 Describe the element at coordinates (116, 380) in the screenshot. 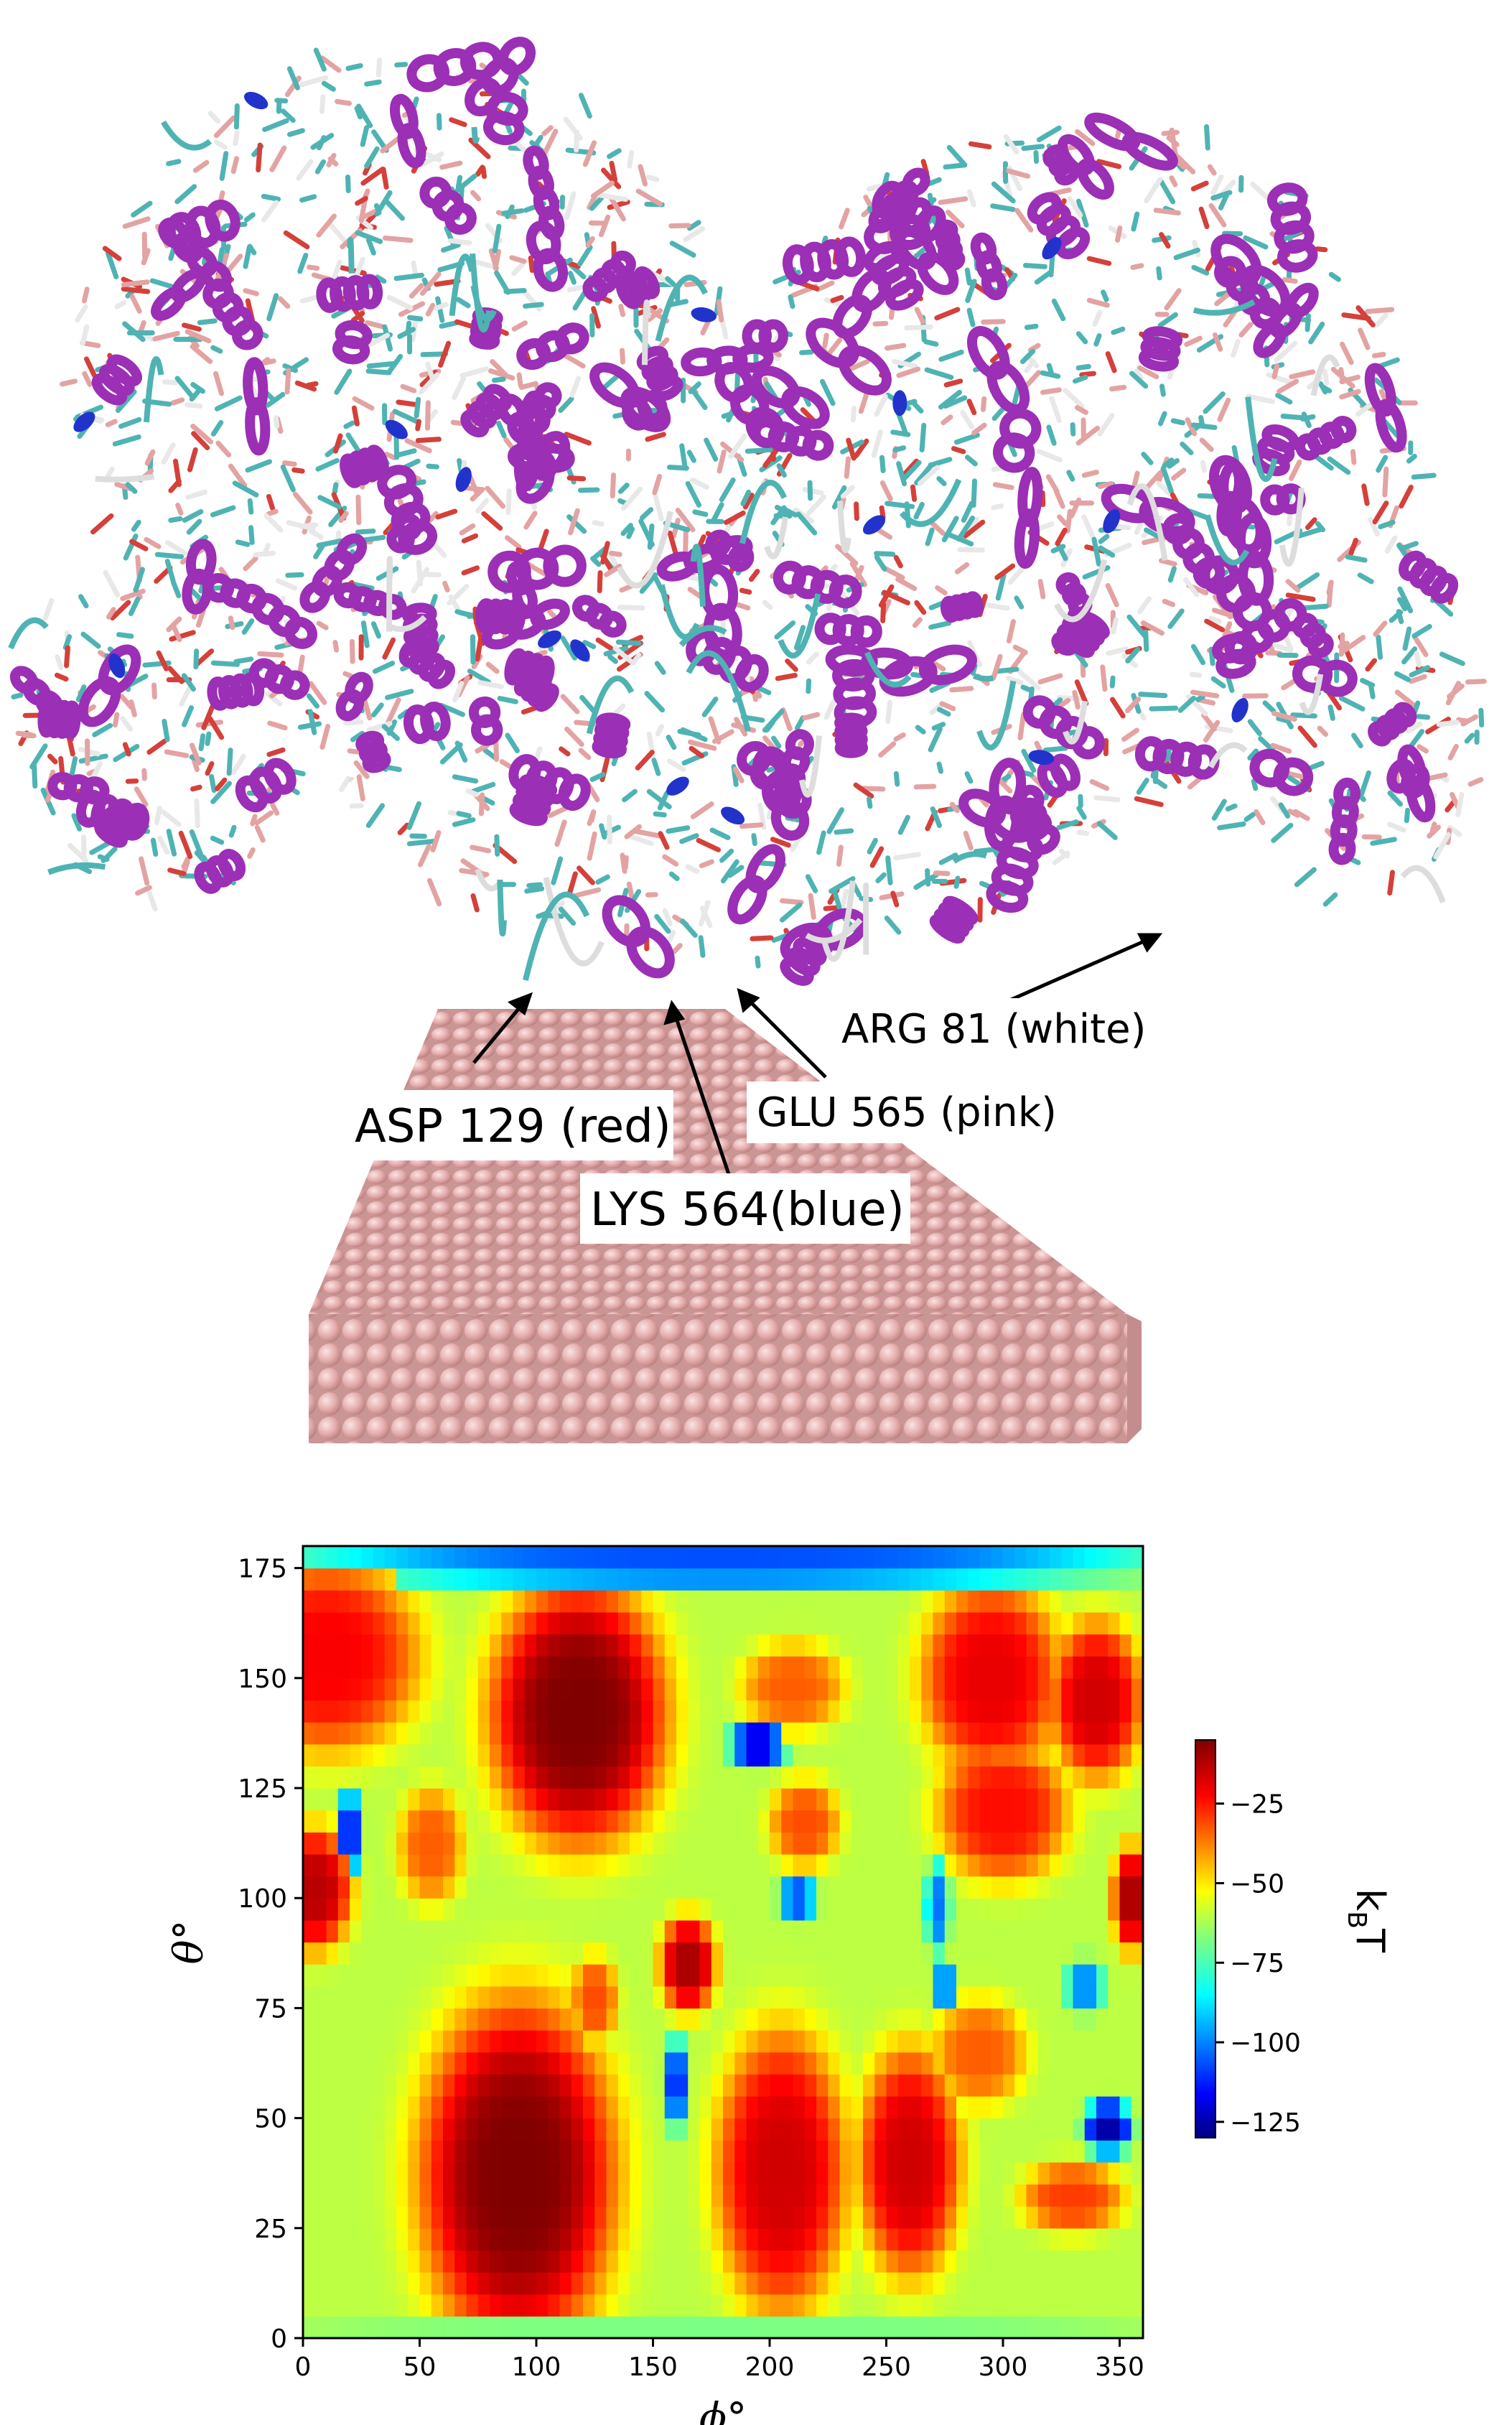

I see `alpha-helix-ribbon` at that location.